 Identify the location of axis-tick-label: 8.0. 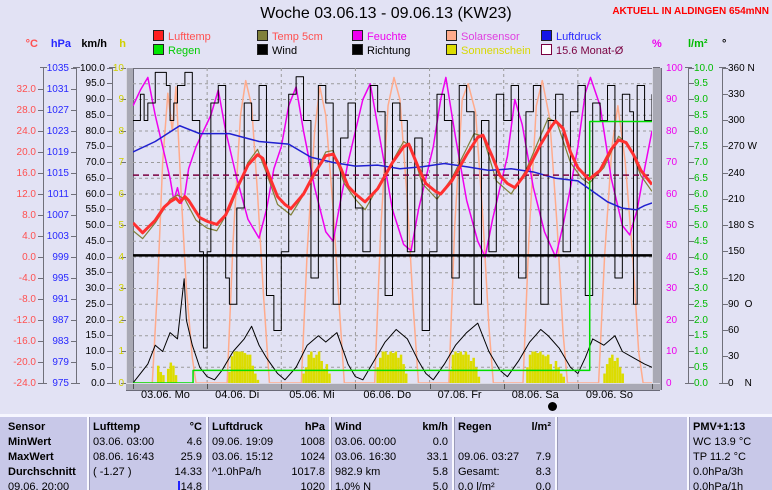
(701, 131).